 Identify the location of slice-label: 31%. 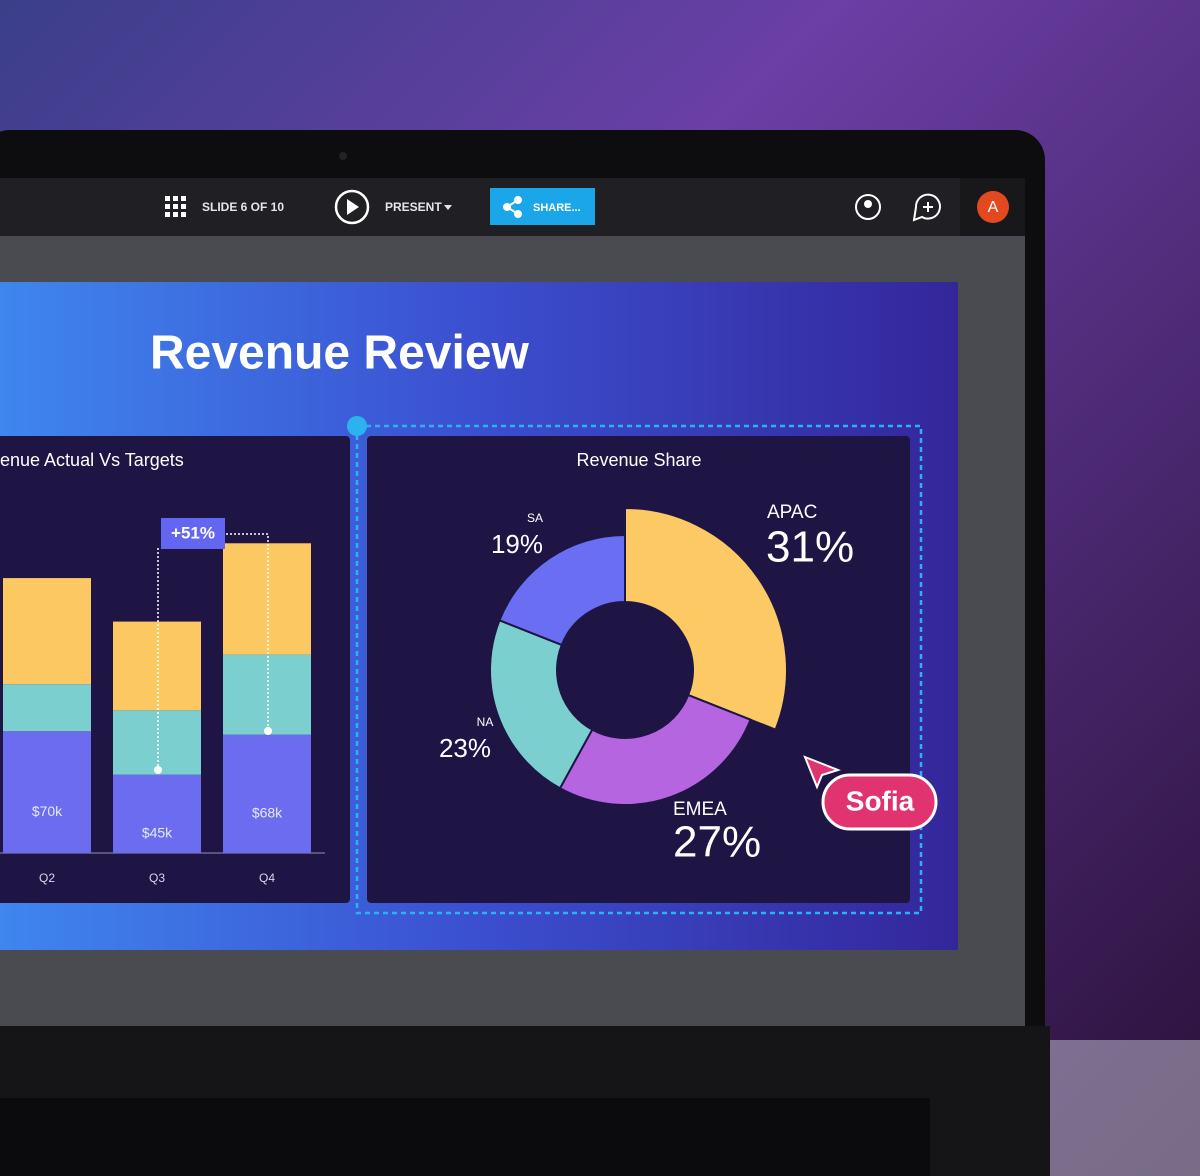
(810, 547).